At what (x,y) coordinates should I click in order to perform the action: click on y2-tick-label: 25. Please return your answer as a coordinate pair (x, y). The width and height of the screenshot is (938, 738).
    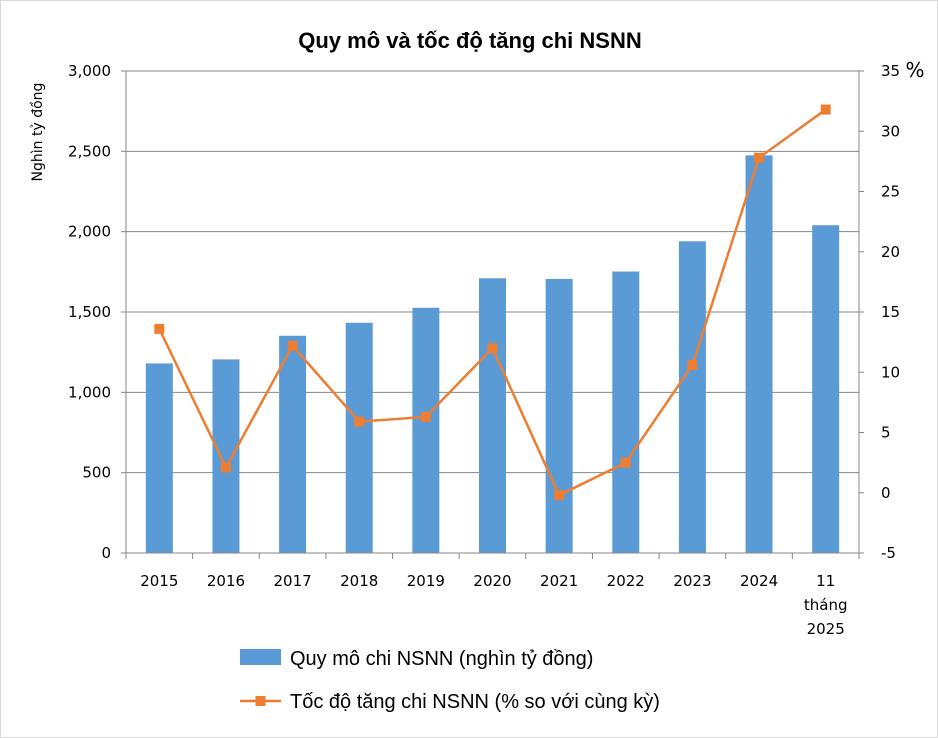
    Looking at the image, I should click on (890, 192).